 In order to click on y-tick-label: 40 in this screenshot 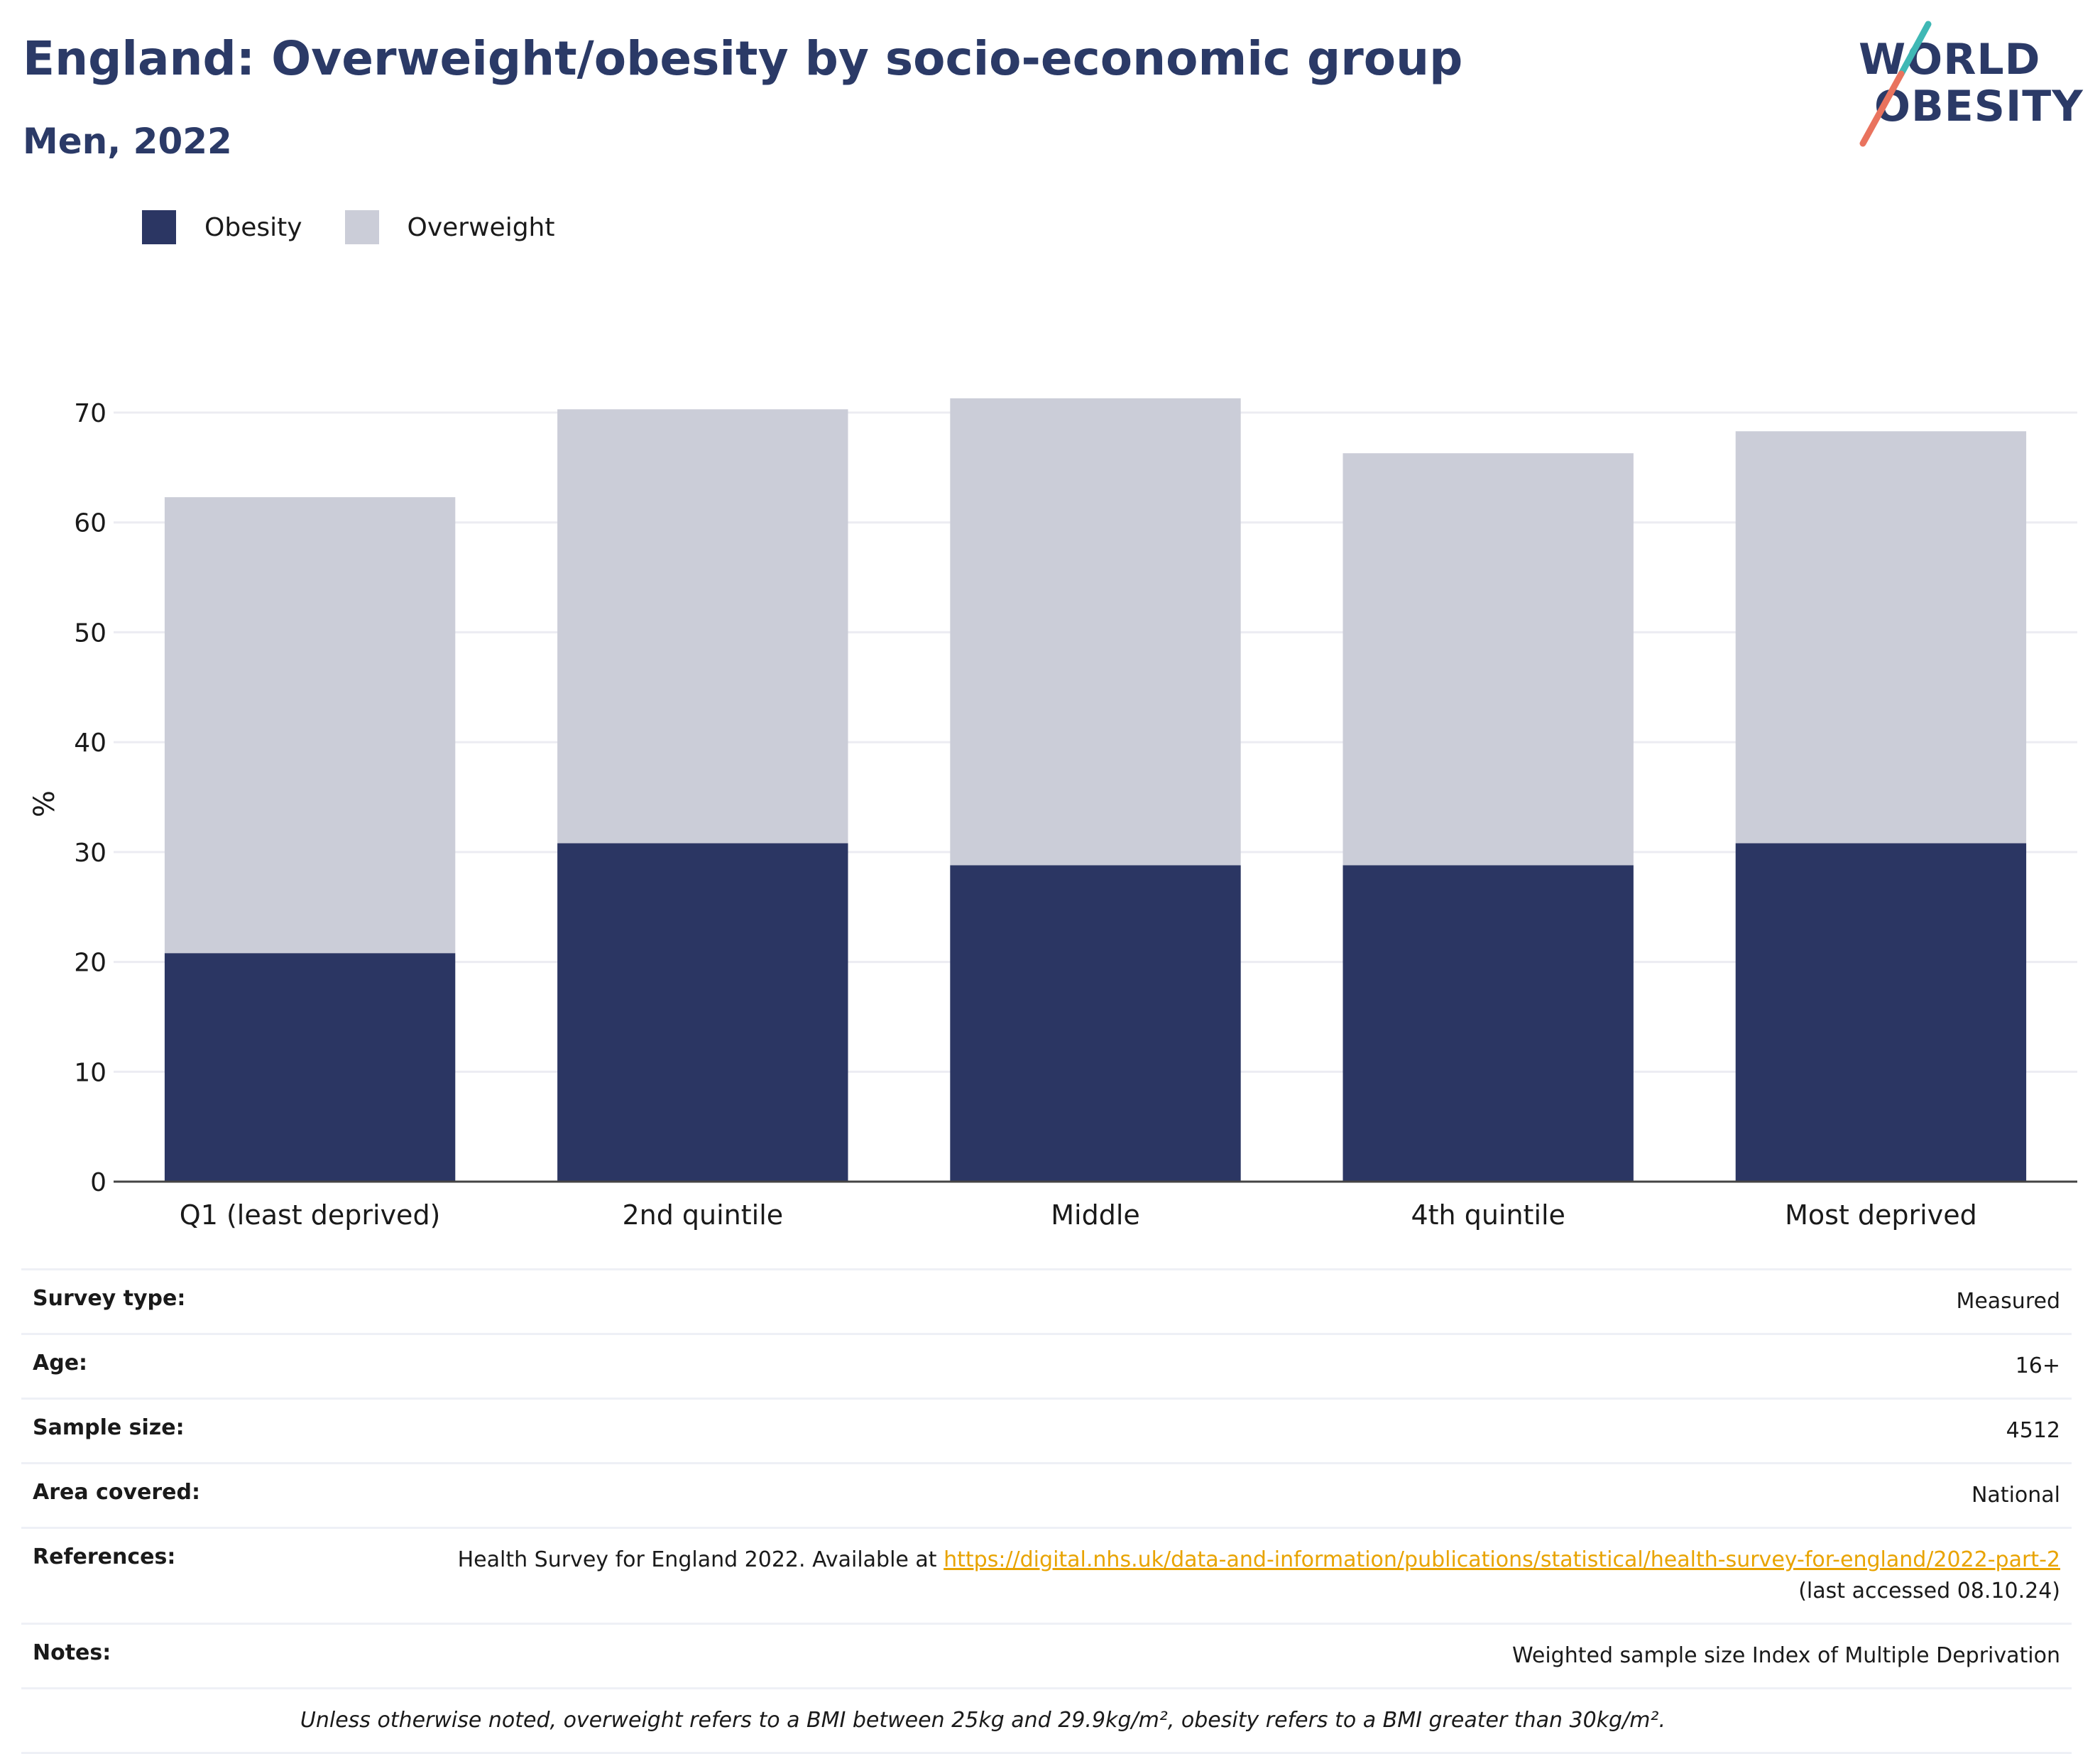, I will do `click(90, 743)`.